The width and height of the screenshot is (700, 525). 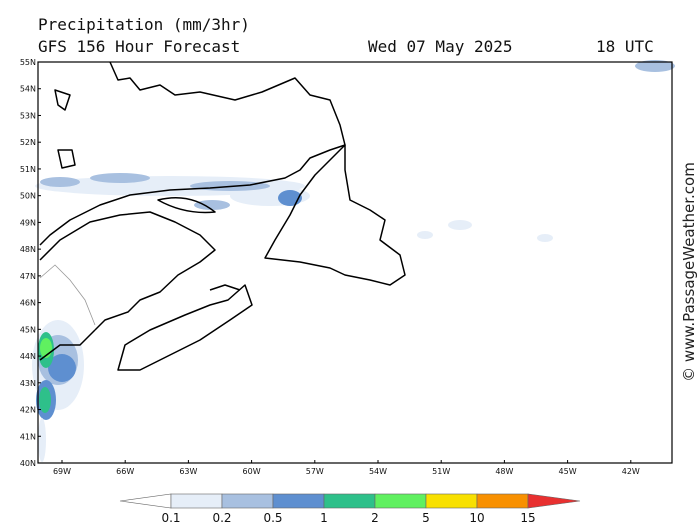 I want to click on lat-label: 42N, so click(x=28, y=410).